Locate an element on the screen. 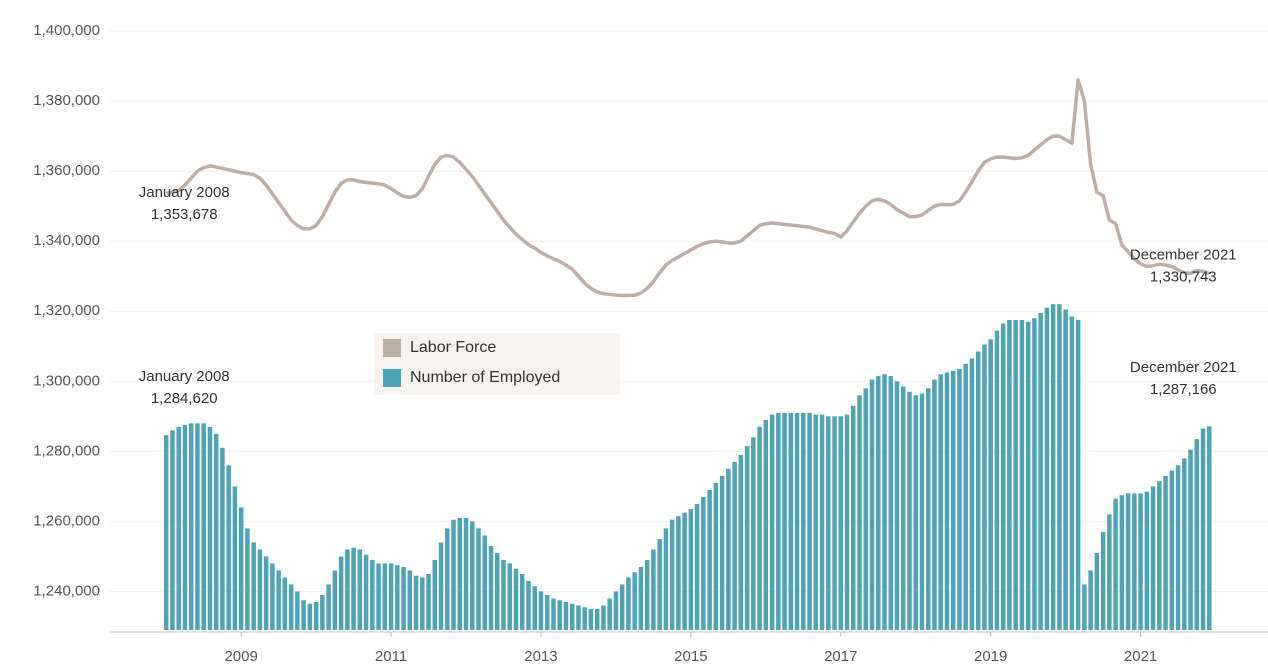 The height and width of the screenshot is (671, 1268). y-tick-label: 1,400,000 is located at coordinates (66, 30).